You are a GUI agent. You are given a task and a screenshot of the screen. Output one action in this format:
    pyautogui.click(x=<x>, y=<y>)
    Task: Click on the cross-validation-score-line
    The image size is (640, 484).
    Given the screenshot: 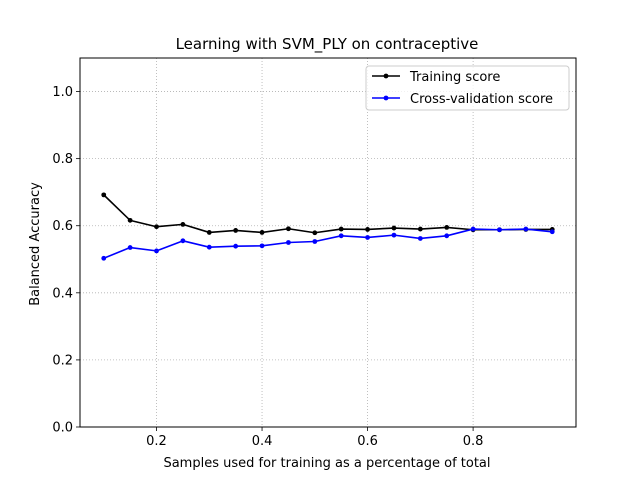 What is the action you would take?
    pyautogui.click(x=328, y=244)
    